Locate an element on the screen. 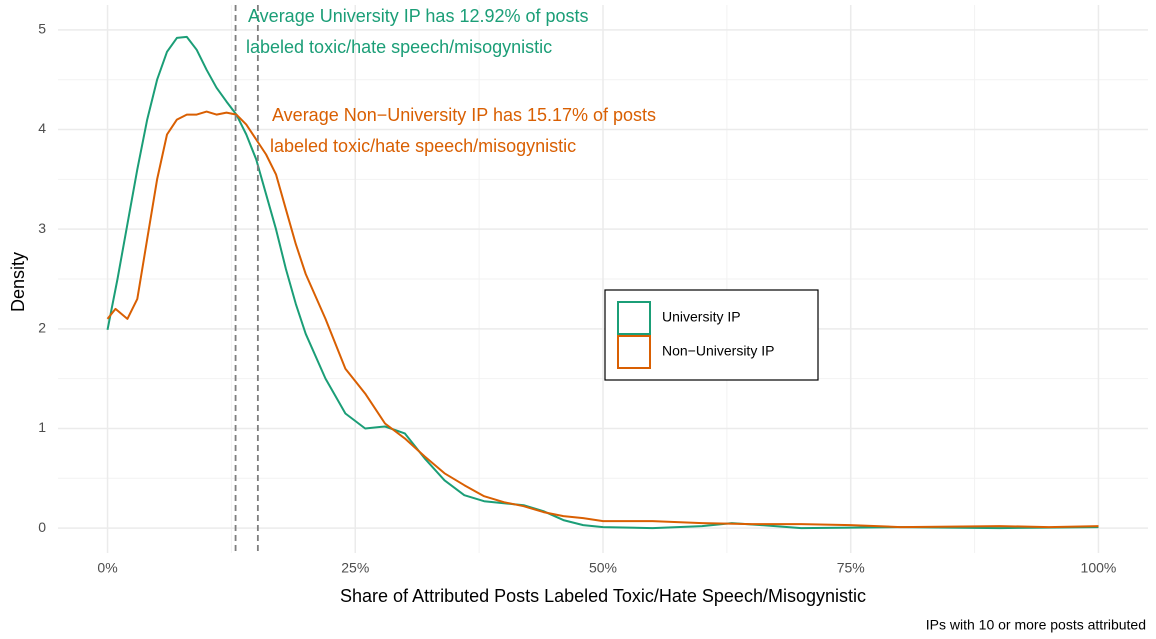  y-tick-label: 1 is located at coordinates (42, 427).